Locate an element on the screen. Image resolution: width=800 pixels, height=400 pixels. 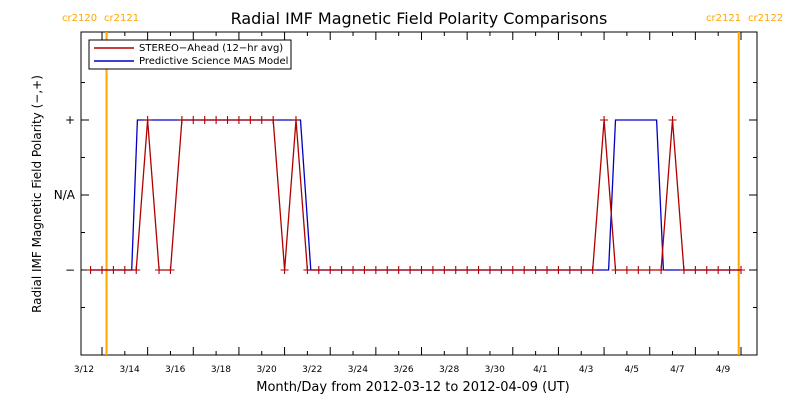
rotation-label-right: cr2122 is located at coordinates (765, 18).